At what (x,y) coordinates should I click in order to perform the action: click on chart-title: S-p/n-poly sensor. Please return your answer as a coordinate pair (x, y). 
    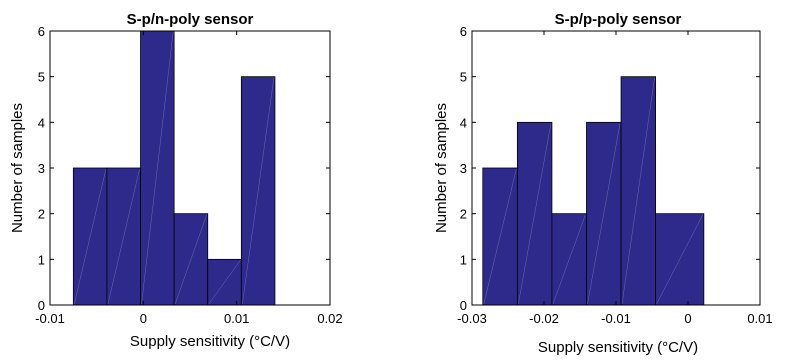
    Looking at the image, I should click on (190, 19).